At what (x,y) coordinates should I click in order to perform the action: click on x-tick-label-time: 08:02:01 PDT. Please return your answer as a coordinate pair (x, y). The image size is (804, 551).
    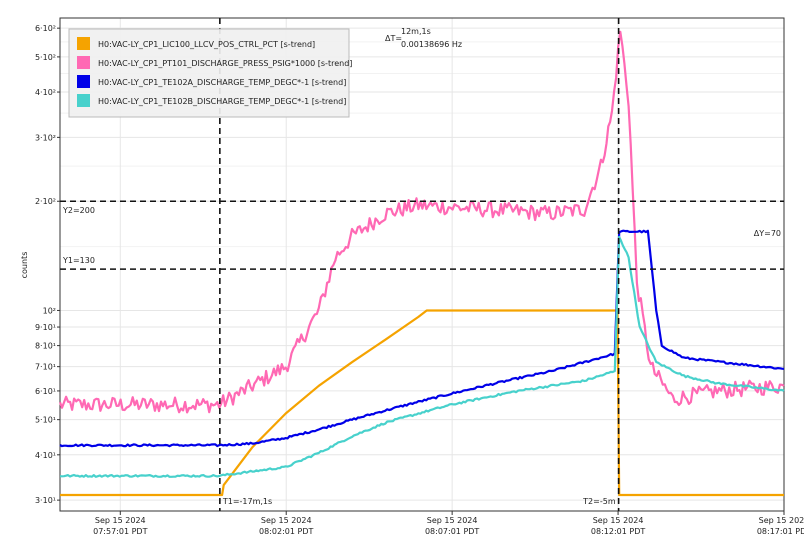
    Looking at the image, I should click on (286, 531).